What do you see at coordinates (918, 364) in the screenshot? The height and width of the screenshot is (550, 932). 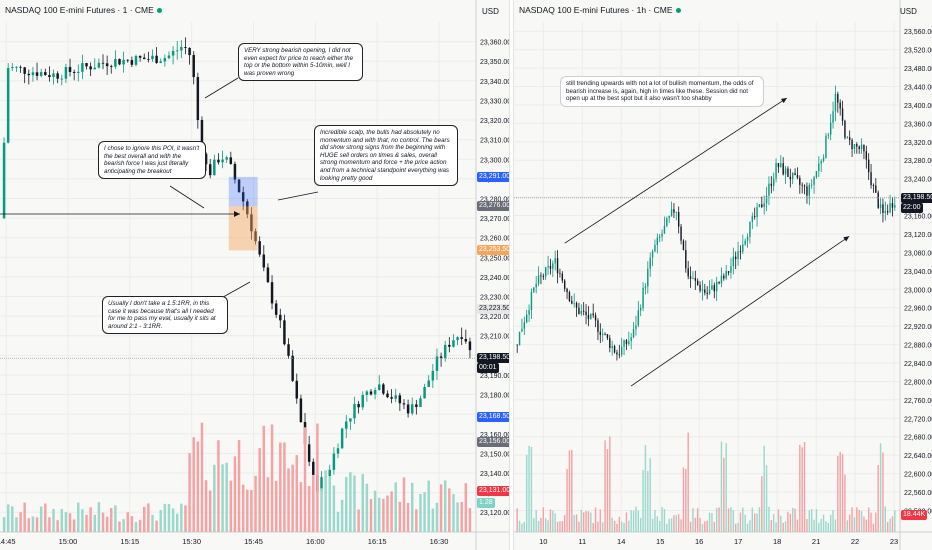 I see `y-tick-label: 22,840.00` at bounding box center [918, 364].